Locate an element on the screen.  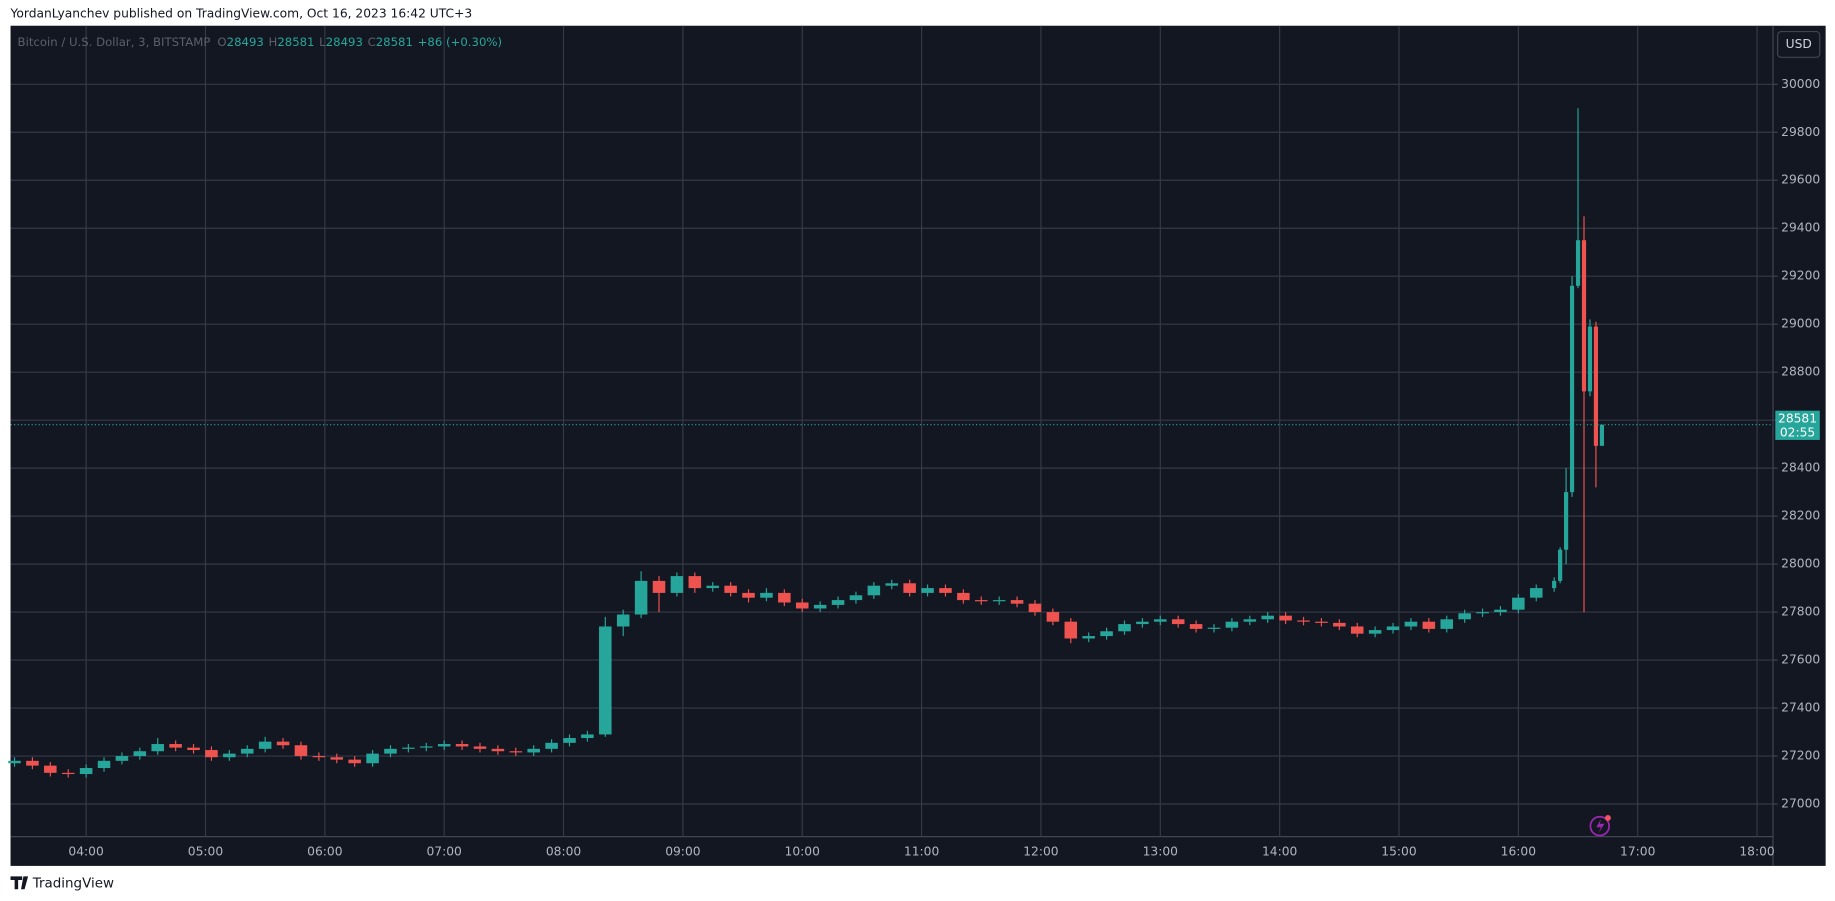
y-tick-label: 27200 is located at coordinates (1800, 756).